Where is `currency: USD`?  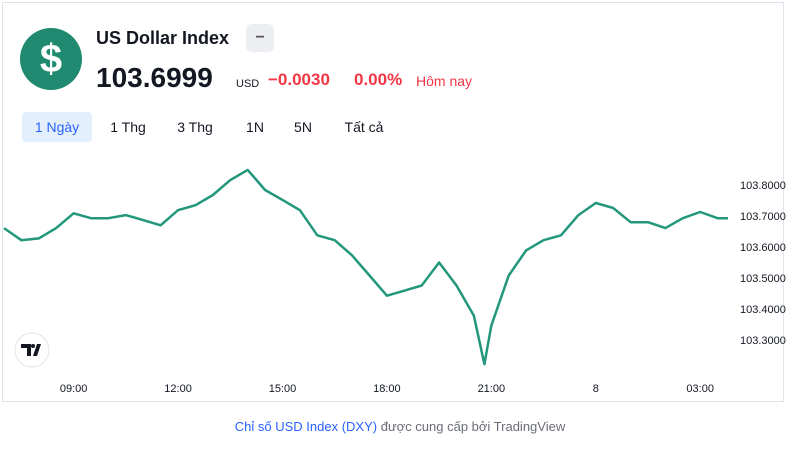
currency: USD is located at coordinates (248, 84).